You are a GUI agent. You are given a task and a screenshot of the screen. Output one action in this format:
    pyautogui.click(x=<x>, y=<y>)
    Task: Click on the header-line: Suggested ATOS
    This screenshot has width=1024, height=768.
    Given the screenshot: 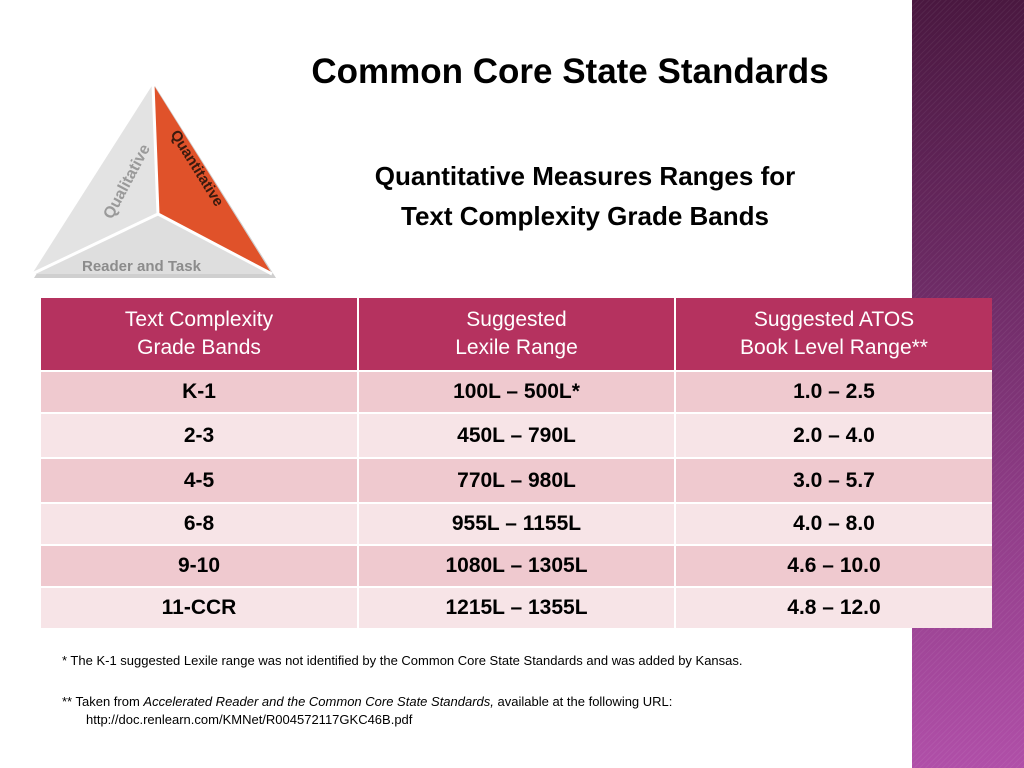 What is the action you would take?
    pyautogui.click(x=834, y=319)
    